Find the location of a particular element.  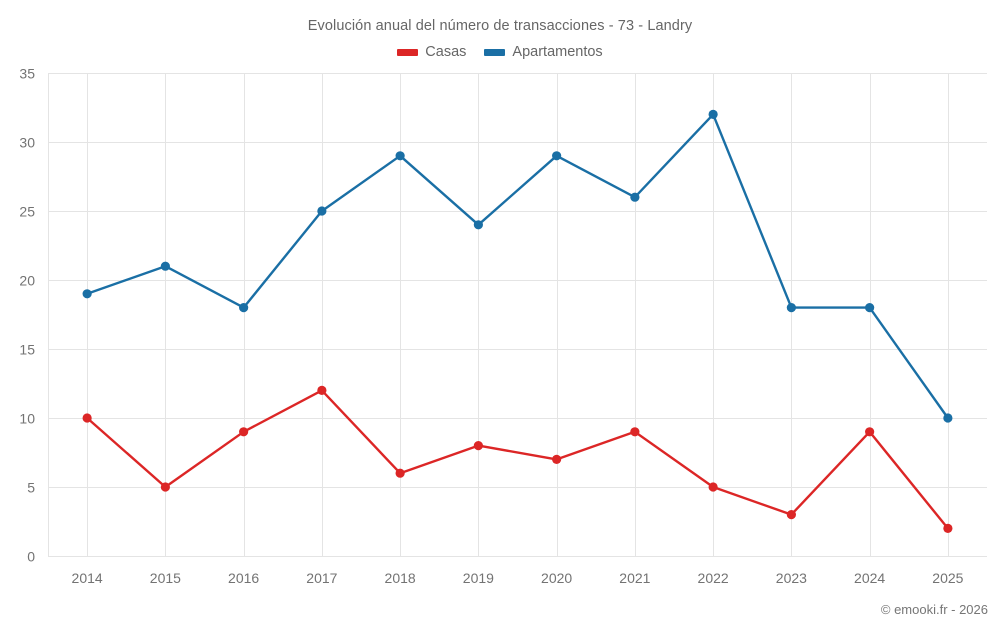

data-point-apartamentos-2025 is located at coordinates (948, 418).